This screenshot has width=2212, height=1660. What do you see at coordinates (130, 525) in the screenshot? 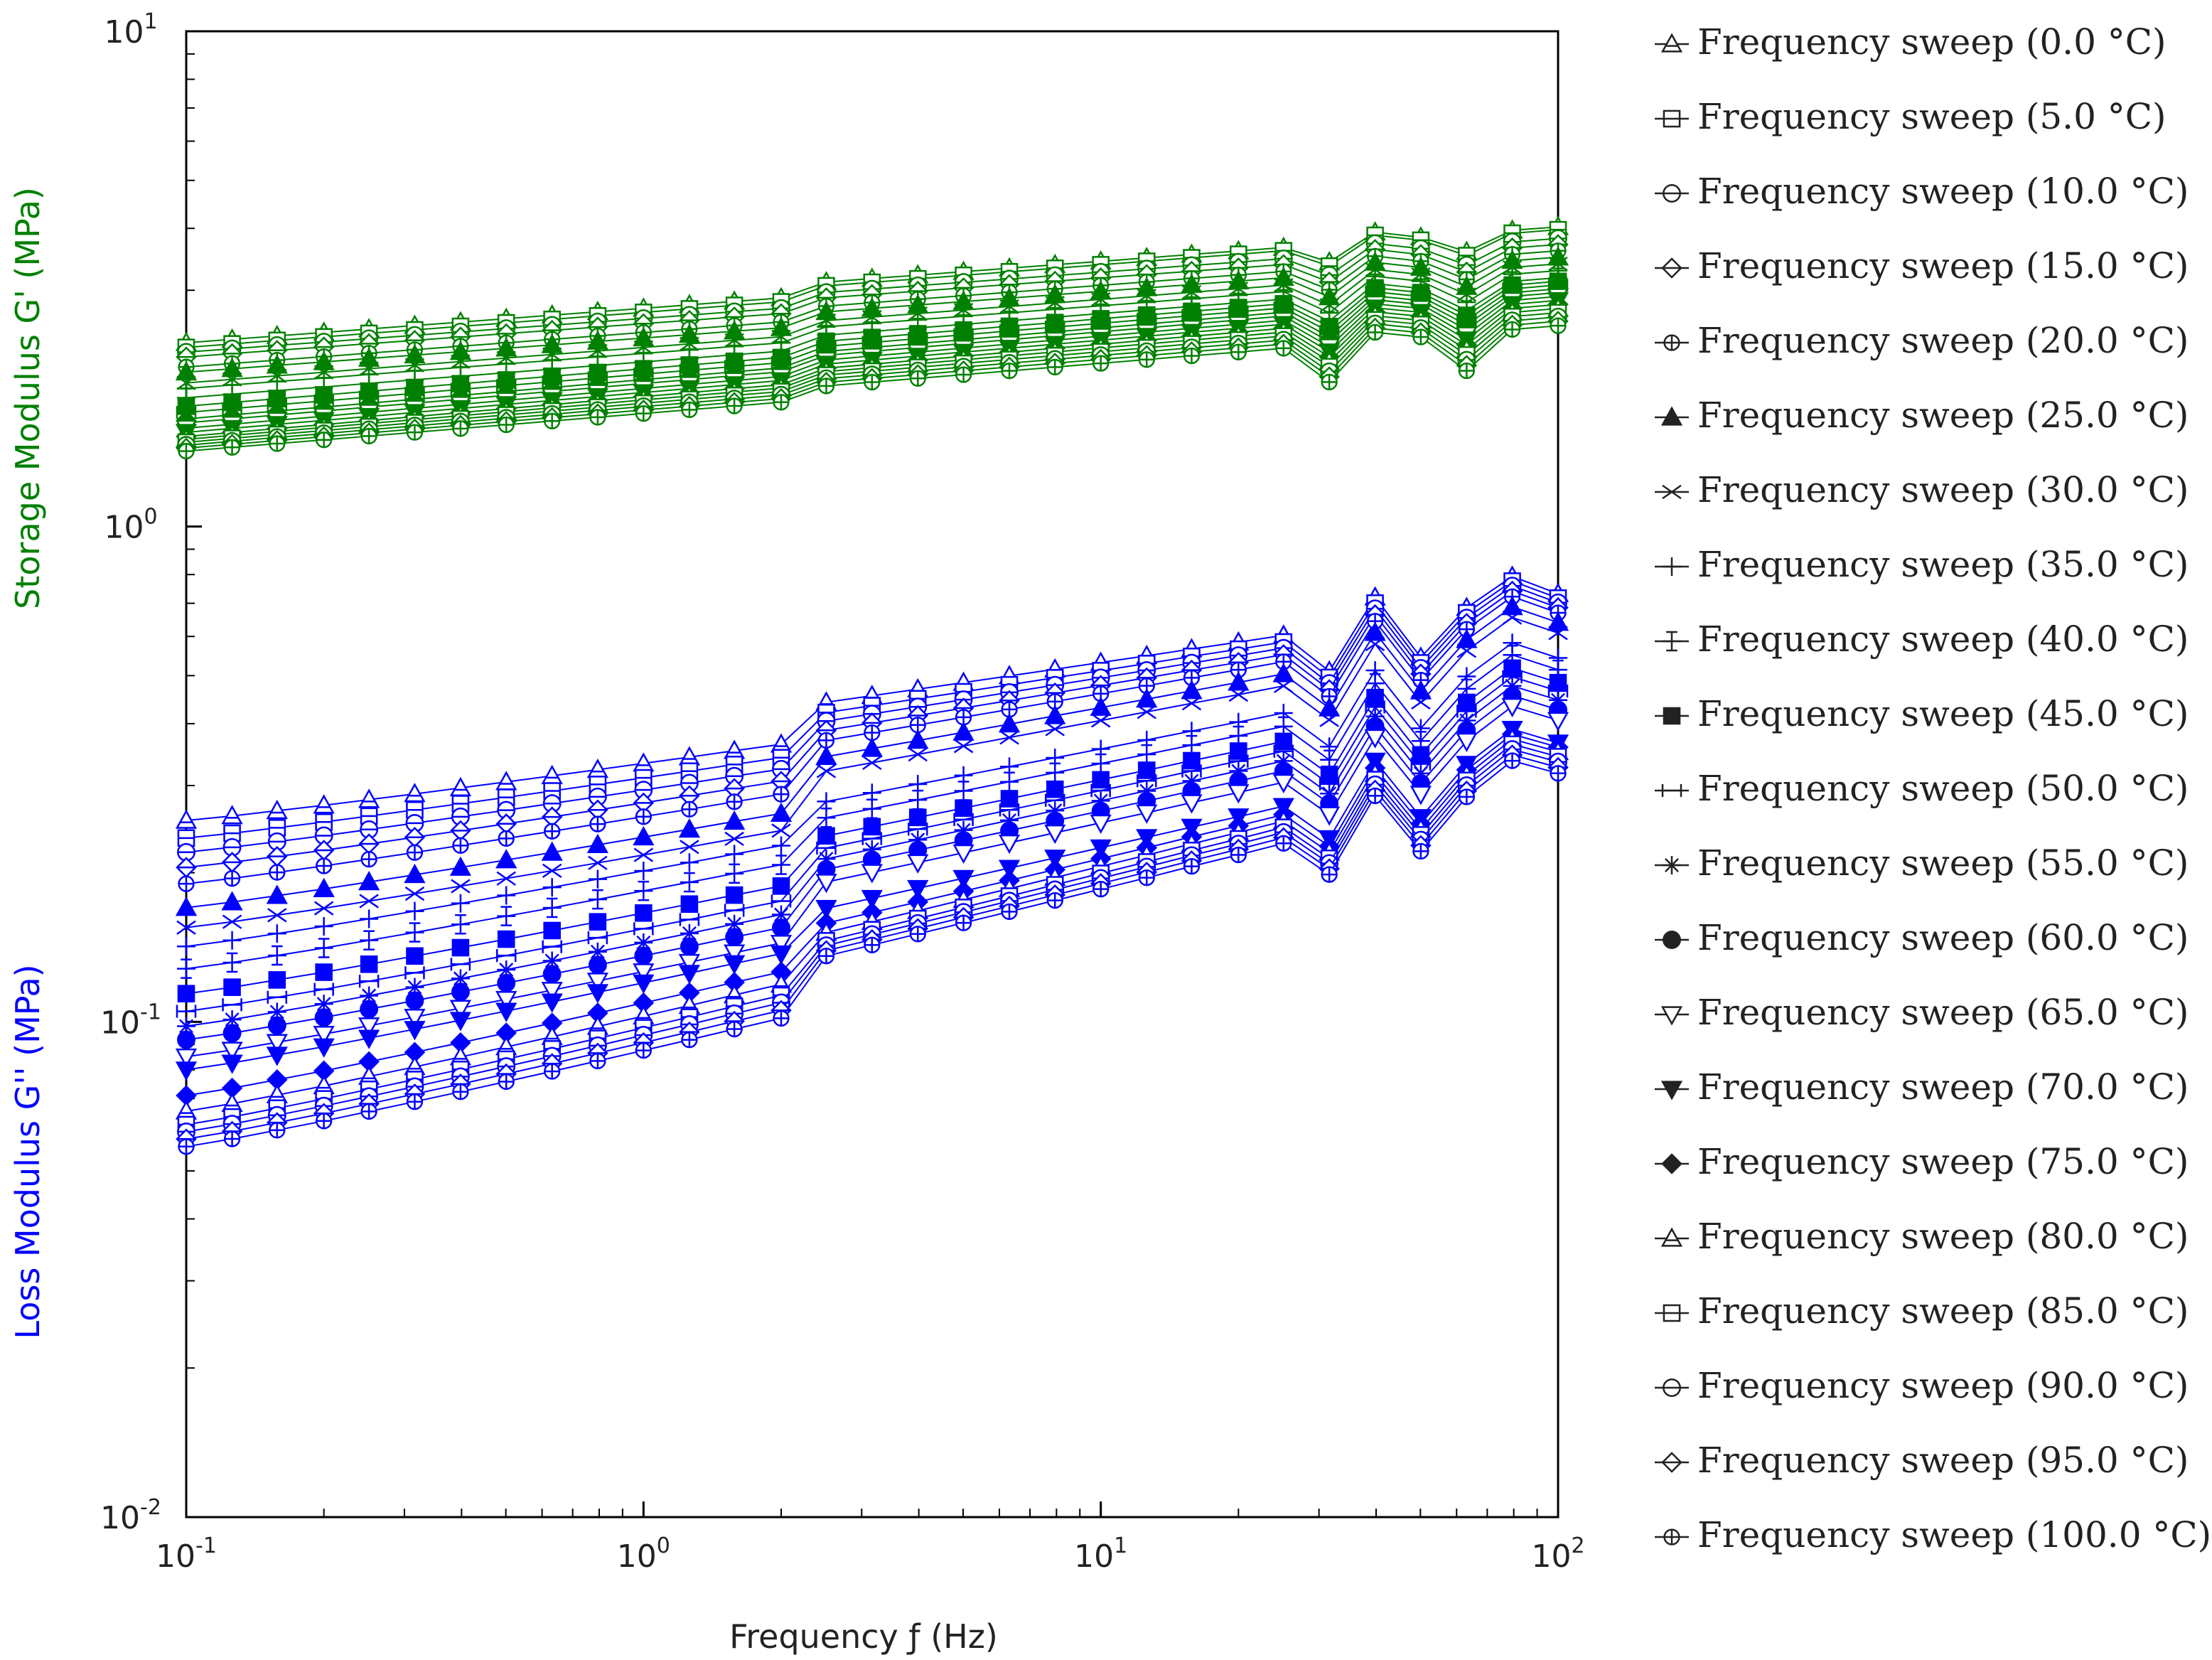
I see `y-tick-label: 10⁰` at bounding box center [130, 525].